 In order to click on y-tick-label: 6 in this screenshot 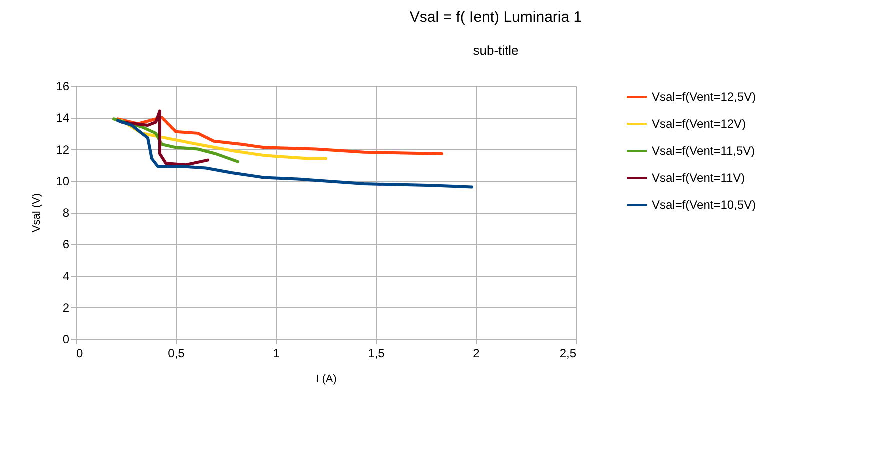, I will do `click(66, 245)`.